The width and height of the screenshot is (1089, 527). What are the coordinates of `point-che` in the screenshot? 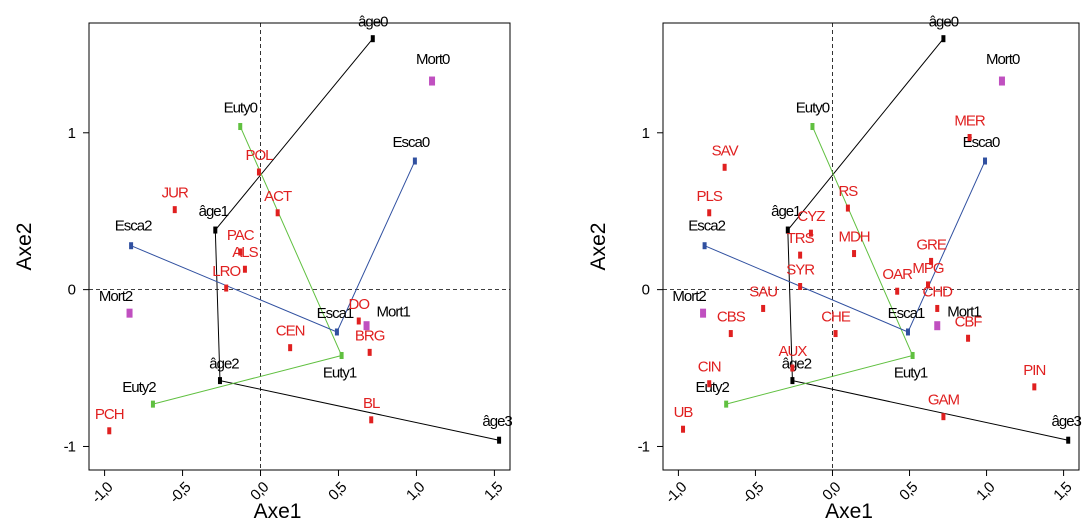 It's located at (835, 334).